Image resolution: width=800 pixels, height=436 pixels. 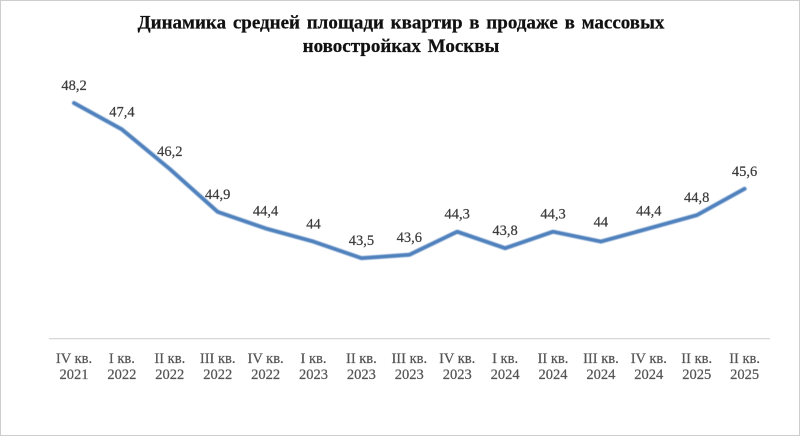 What do you see at coordinates (504, 231) in the screenshot?
I see `svg-text: 43,8` at bounding box center [504, 231].